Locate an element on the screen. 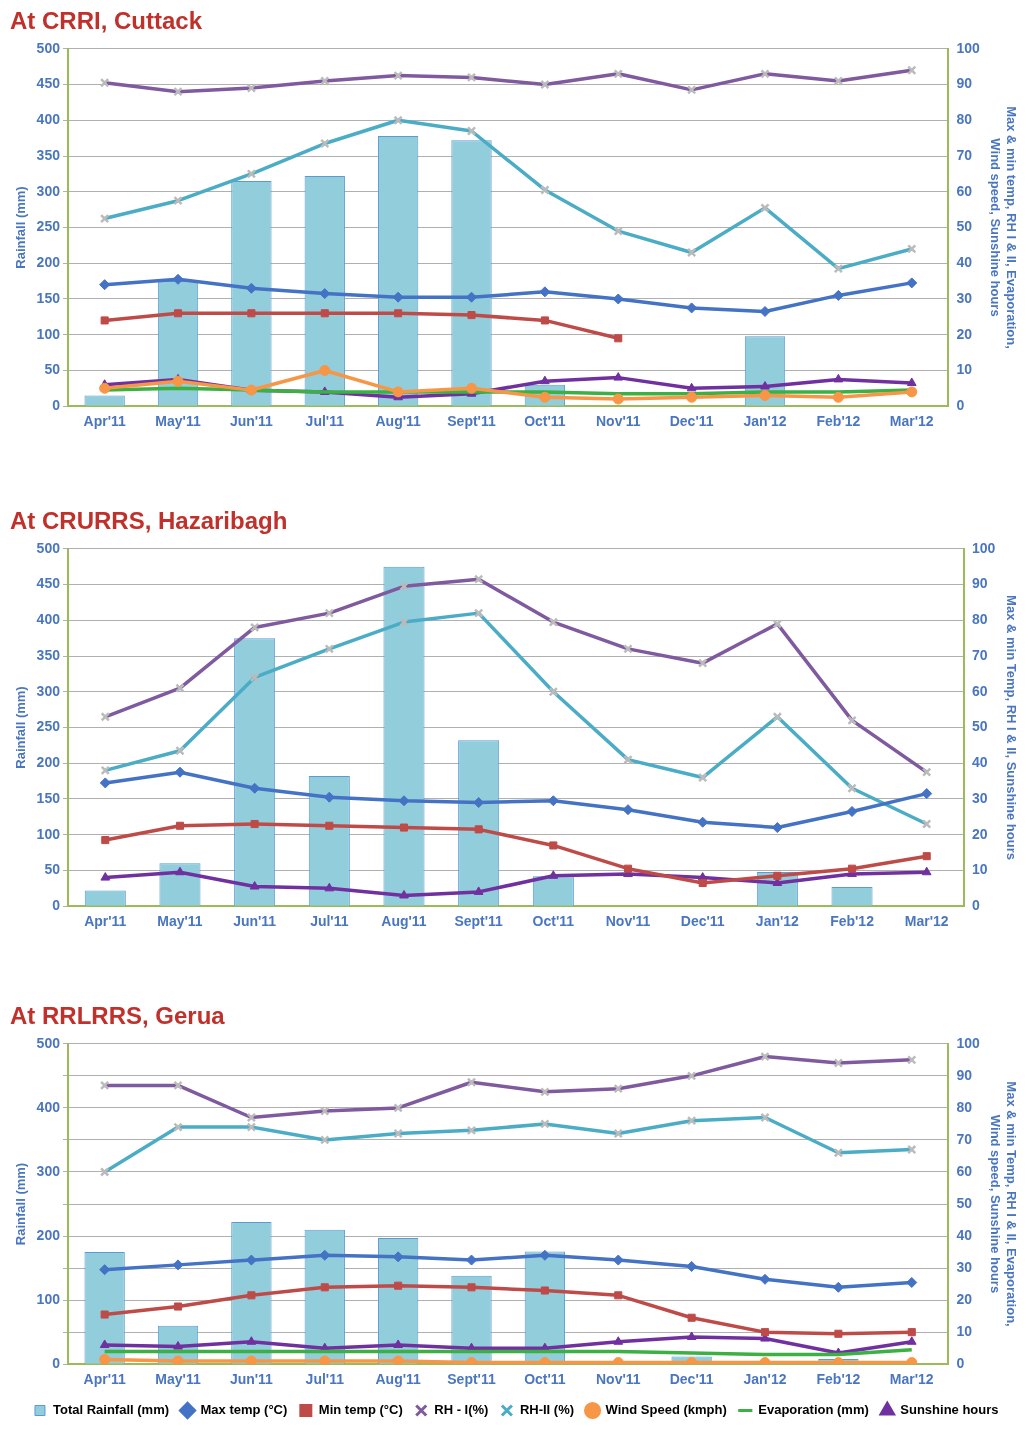  legend-label: Max temp (°C) is located at coordinates (244, 1410).